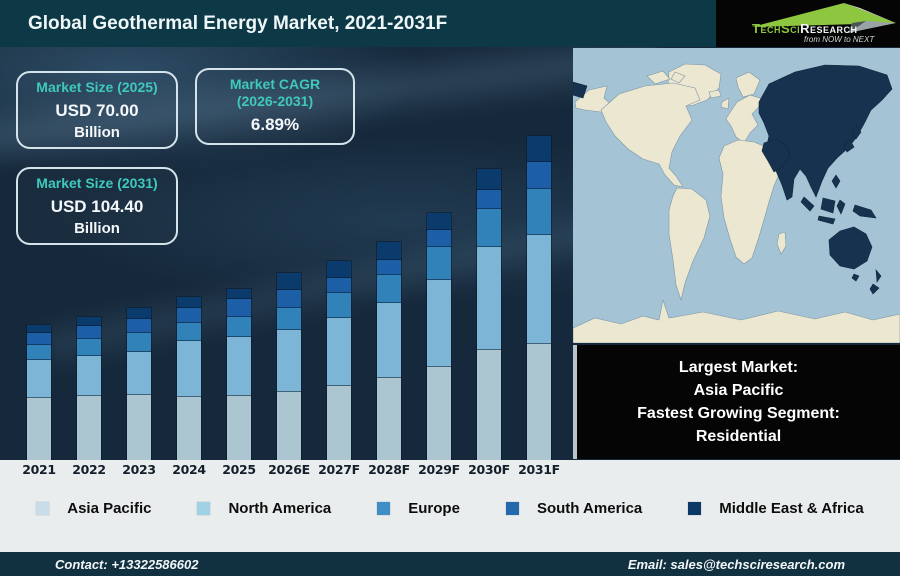 The height and width of the screenshot is (576, 900). I want to click on info-box-subtitle: (2026-2031), so click(275, 101).